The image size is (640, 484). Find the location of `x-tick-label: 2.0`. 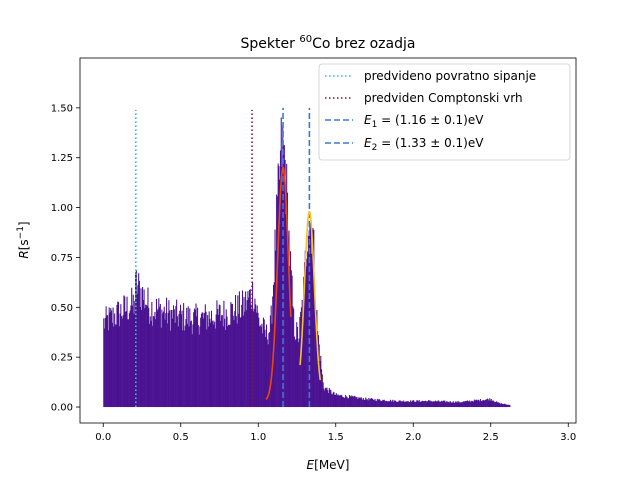

x-tick-label: 2.0 is located at coordinates (413, 437).